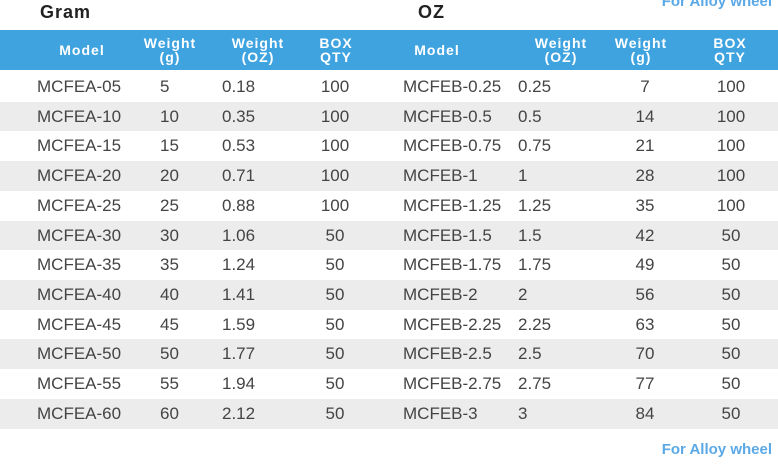 The height and width of the screenshot is (464, 778). Describe the element at coordinates (645, 354) in the screenshot. I see `table-cell: 70` at that location.